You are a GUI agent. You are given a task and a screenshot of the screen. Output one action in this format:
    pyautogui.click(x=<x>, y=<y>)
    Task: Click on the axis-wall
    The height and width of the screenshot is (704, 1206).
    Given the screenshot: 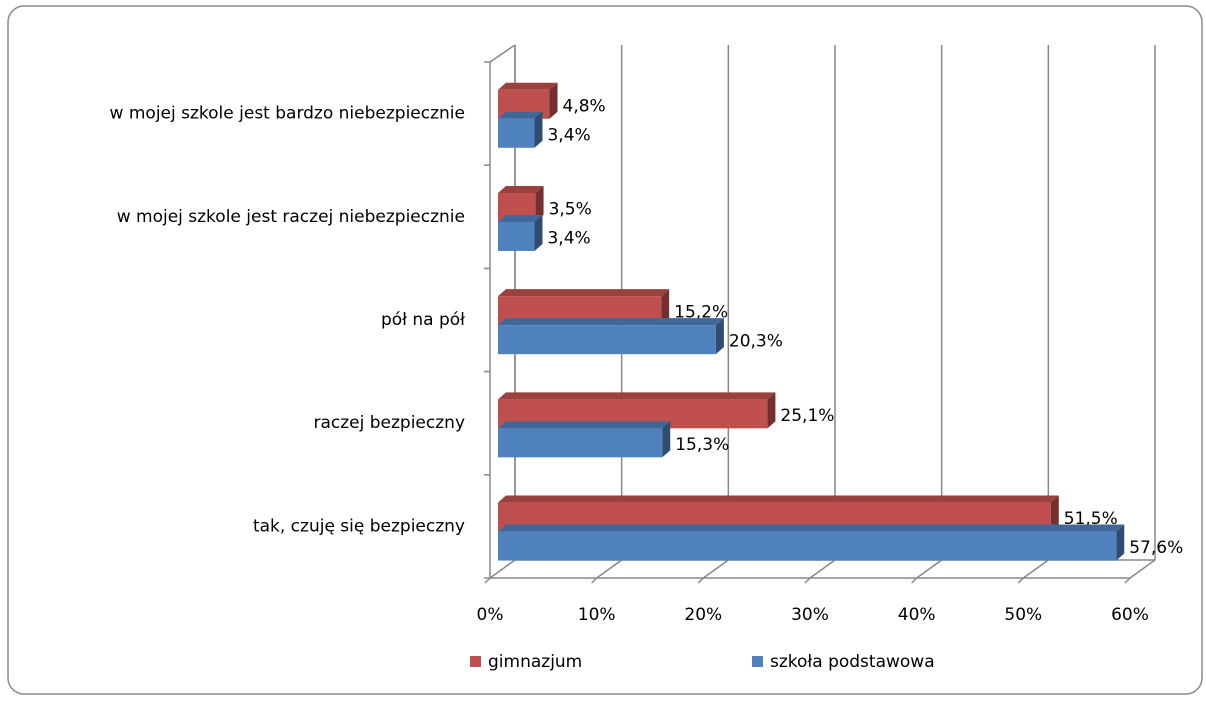 What is the action you would take?
    pyautogui.click(x=502, y=53)
    